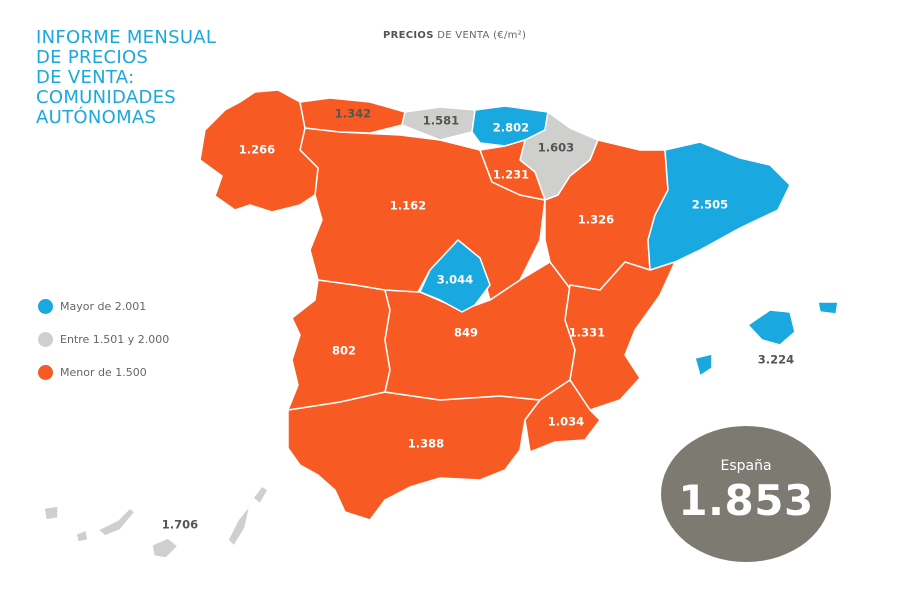 The width and height of the screenshot is (900, 600). I want to click on value-castilla-leon: 1.162, so click(408, 206).